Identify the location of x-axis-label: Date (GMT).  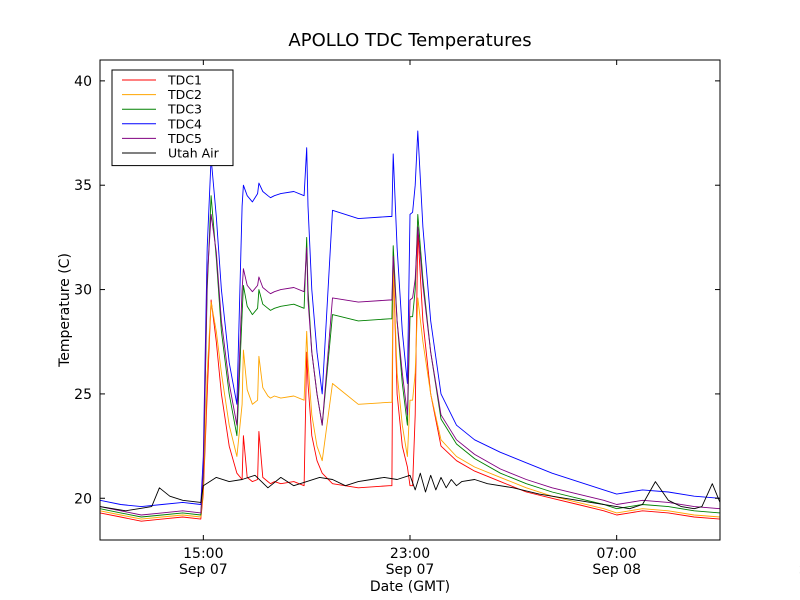
(410, 587).